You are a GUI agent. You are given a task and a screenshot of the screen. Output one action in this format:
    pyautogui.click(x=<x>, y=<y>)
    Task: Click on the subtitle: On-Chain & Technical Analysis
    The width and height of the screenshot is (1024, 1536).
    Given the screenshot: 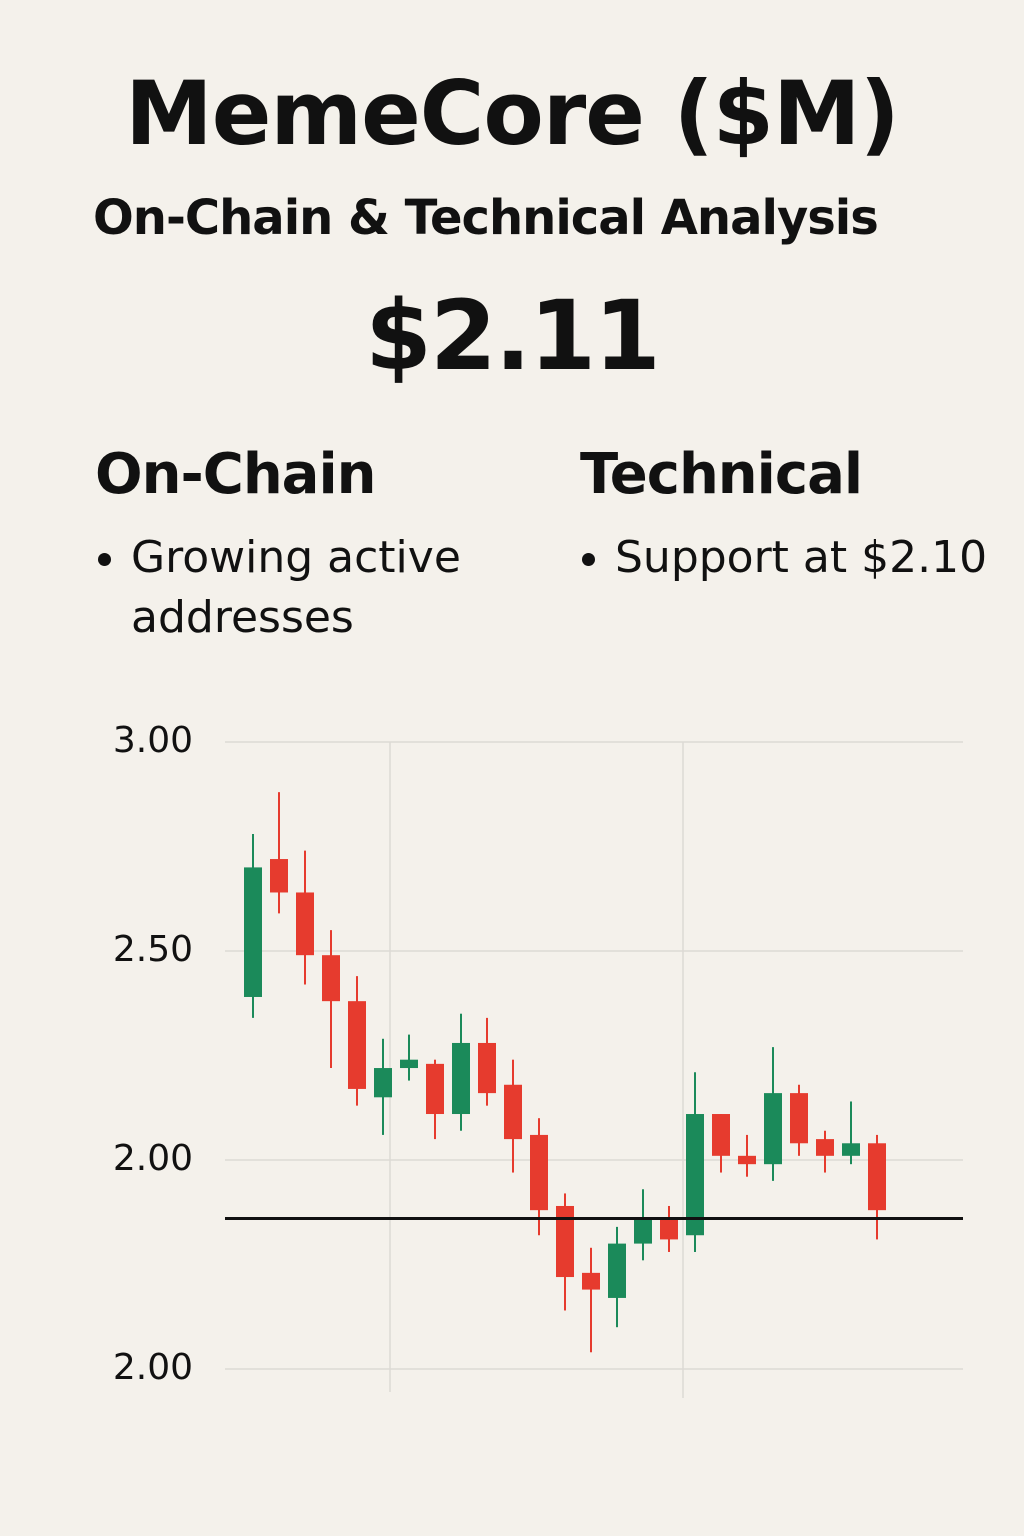 What is the action you would take?
    pyautogui.click(x=486, y=218)
    